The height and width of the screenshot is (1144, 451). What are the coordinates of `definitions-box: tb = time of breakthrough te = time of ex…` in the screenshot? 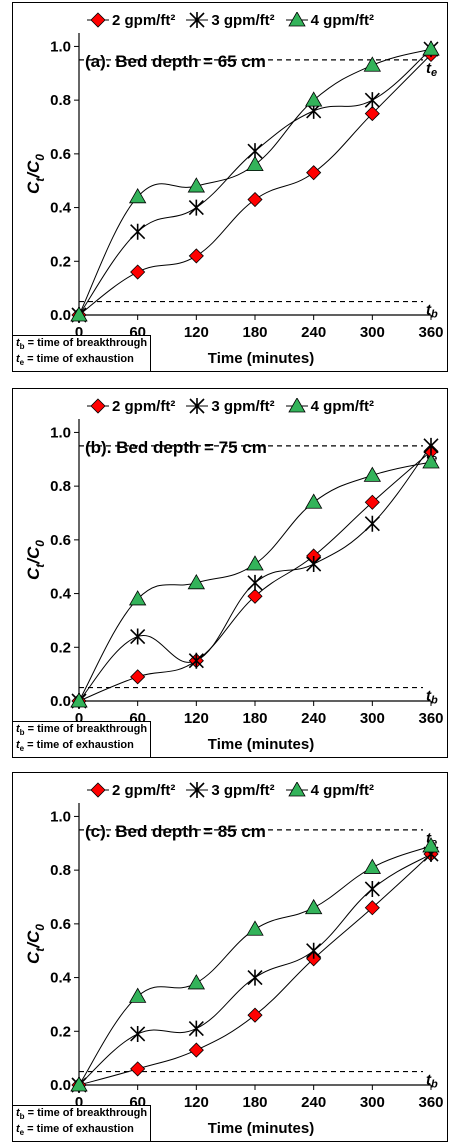 It's located at (82, 1122).